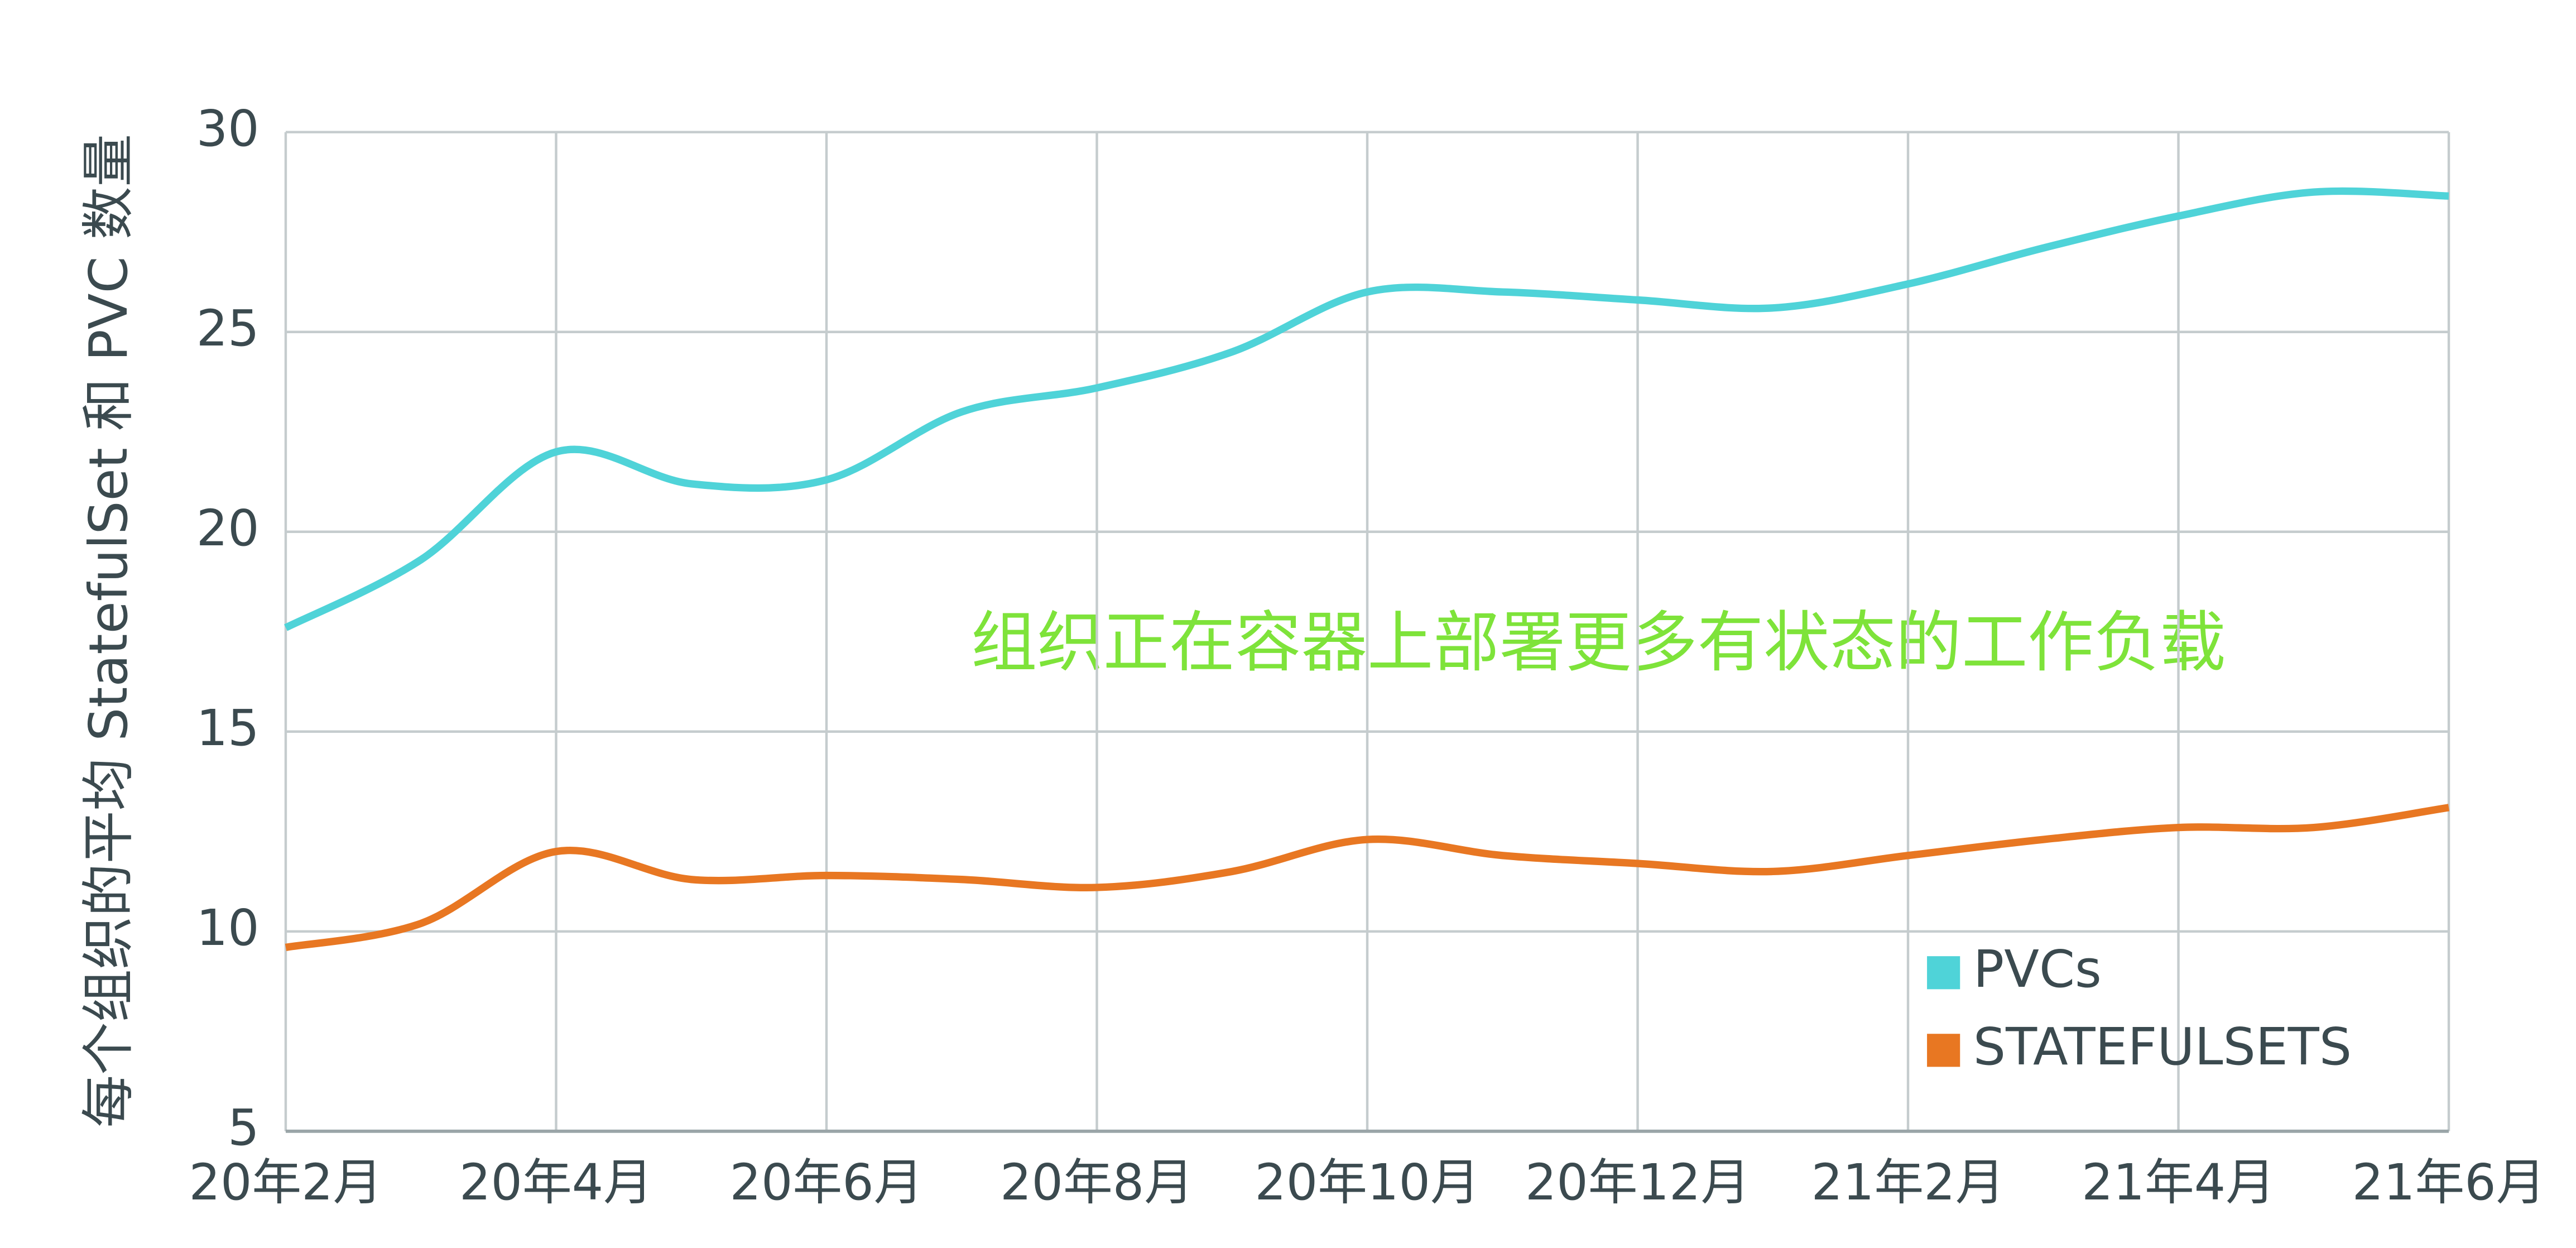 This screenshot has height=1248, width=2576. I want to click on annotation: 组织正在容器上部署更多有状态的工作负载, so click(1598, 643).